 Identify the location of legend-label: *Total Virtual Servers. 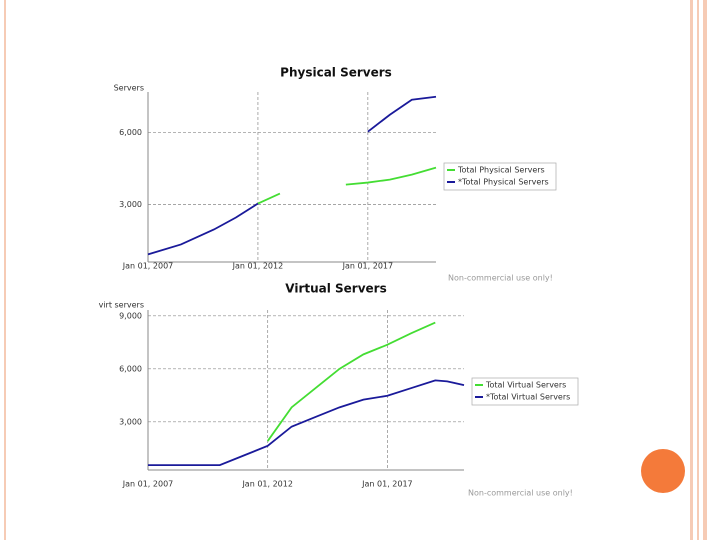
(528, 397).